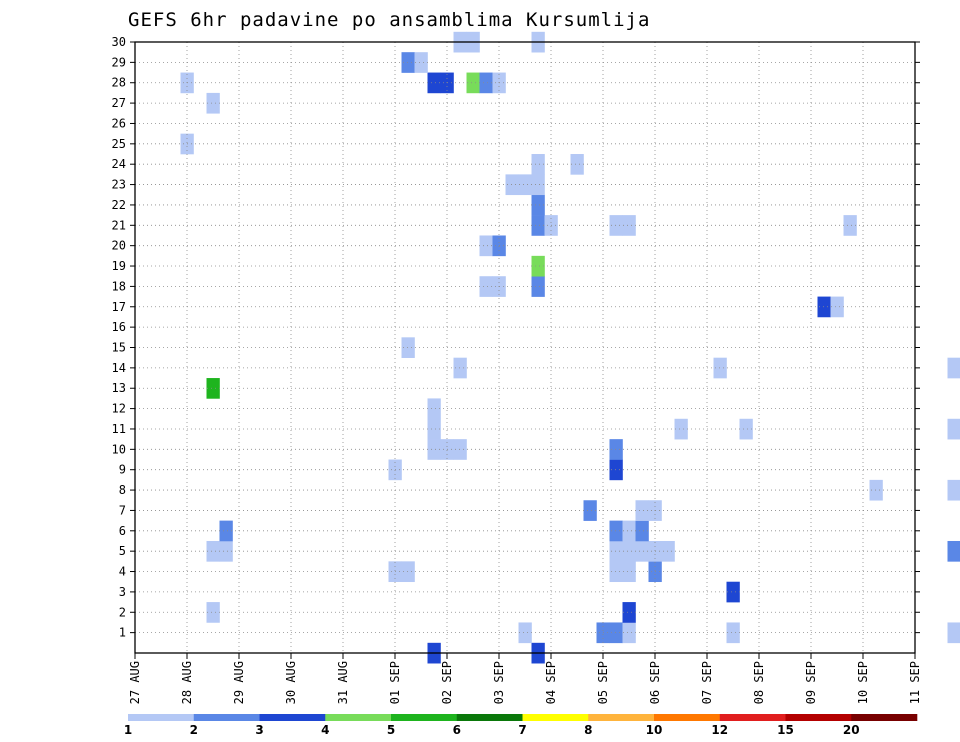 This screenshot has height=742, width=960. What do you see at coordinates (291, 682) in the screenshot?
I see `x-tick-label: 30 AUG` at bounding box center [291, 682].